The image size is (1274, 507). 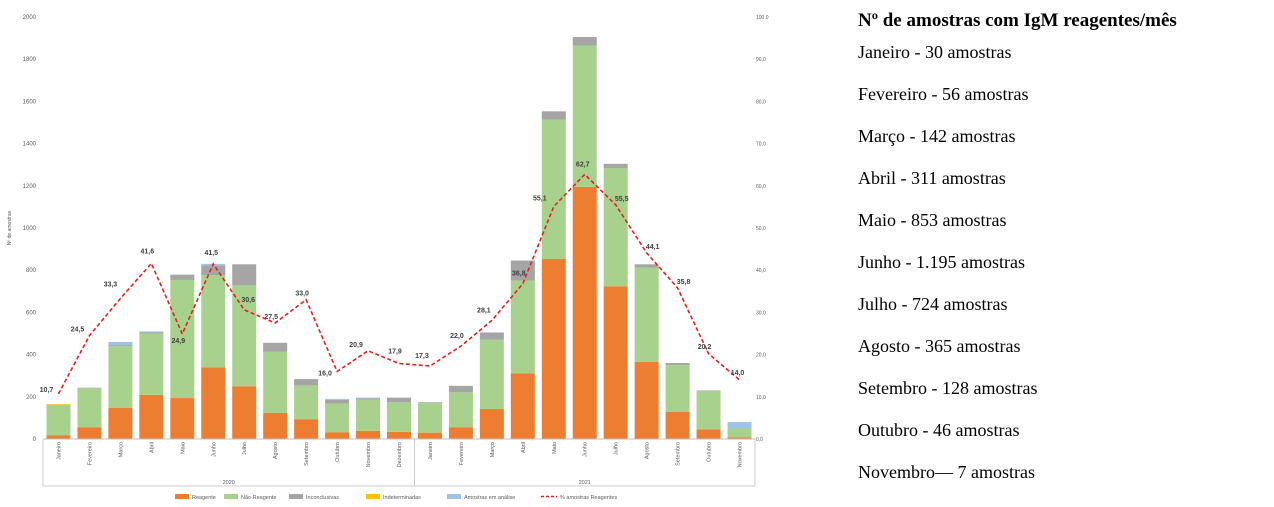 I want to click on line-data-label: 27,5, so click(x=271, y=317).